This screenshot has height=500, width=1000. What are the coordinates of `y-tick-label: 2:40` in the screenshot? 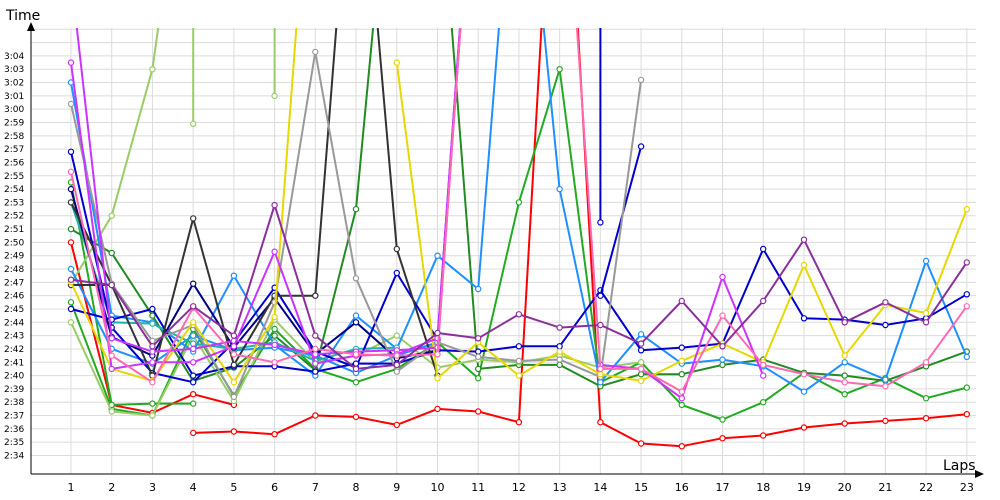 It's located at (14, 377).